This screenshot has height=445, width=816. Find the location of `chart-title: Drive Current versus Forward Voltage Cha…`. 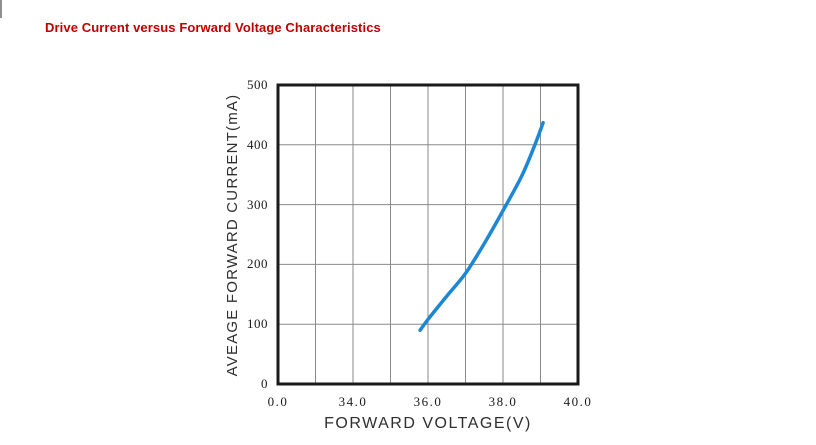

chart-title: Drive Current versus Forward Voltage Cha… is located at coordinates (213, 27).